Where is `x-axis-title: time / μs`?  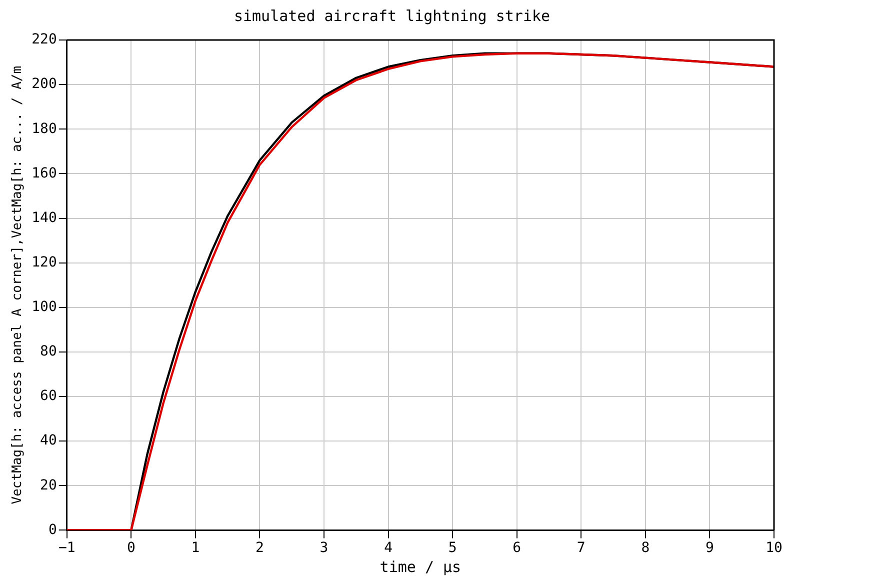 x-axis-title: time / μs is located at coordinates (421, 567).